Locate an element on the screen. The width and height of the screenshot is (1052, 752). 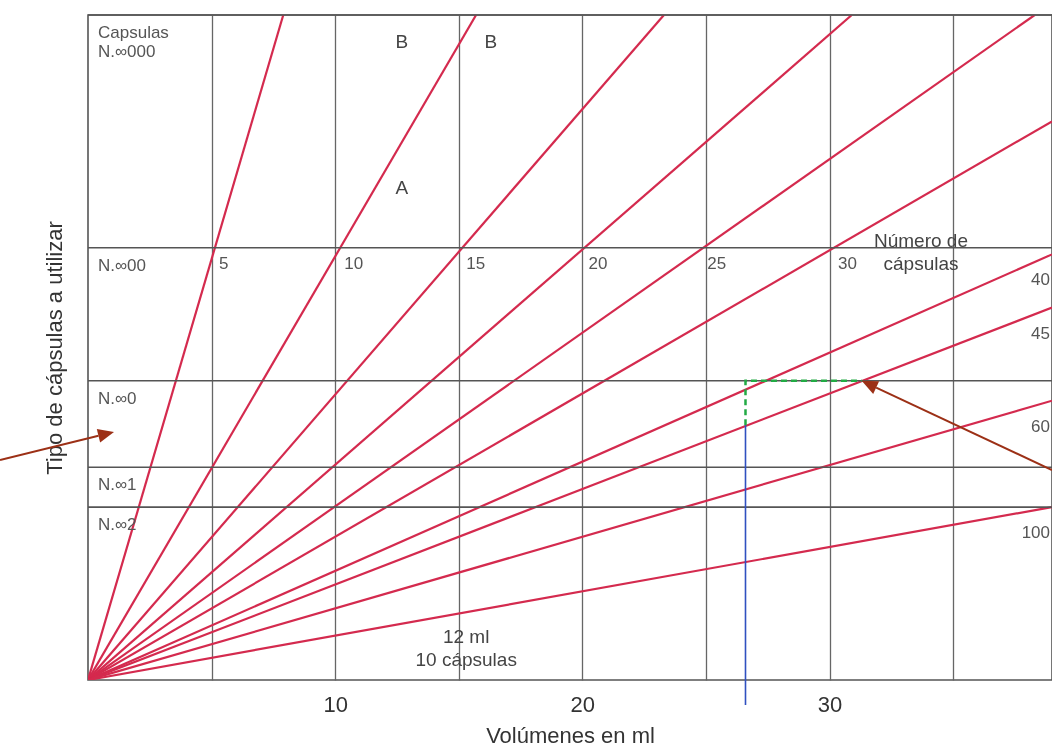
series-label: 10 is located at coordinates (354, 263).